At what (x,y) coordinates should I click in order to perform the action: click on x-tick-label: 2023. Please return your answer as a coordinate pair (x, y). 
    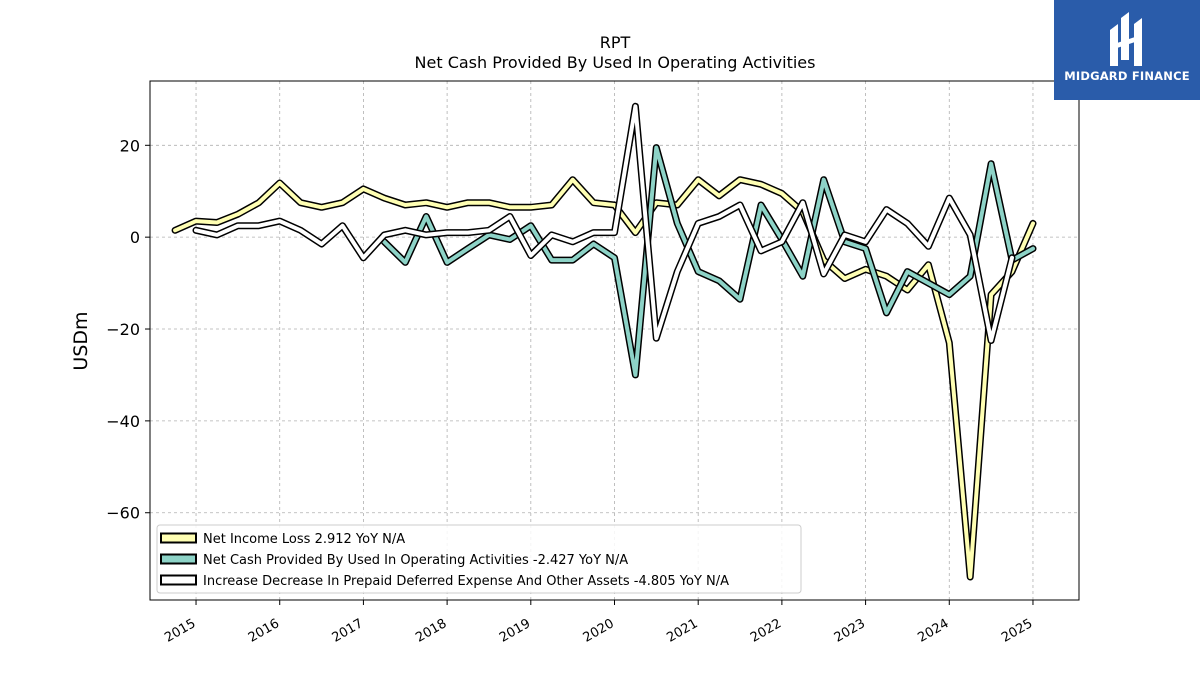
    Looking at the image, I should click on (850, 631).